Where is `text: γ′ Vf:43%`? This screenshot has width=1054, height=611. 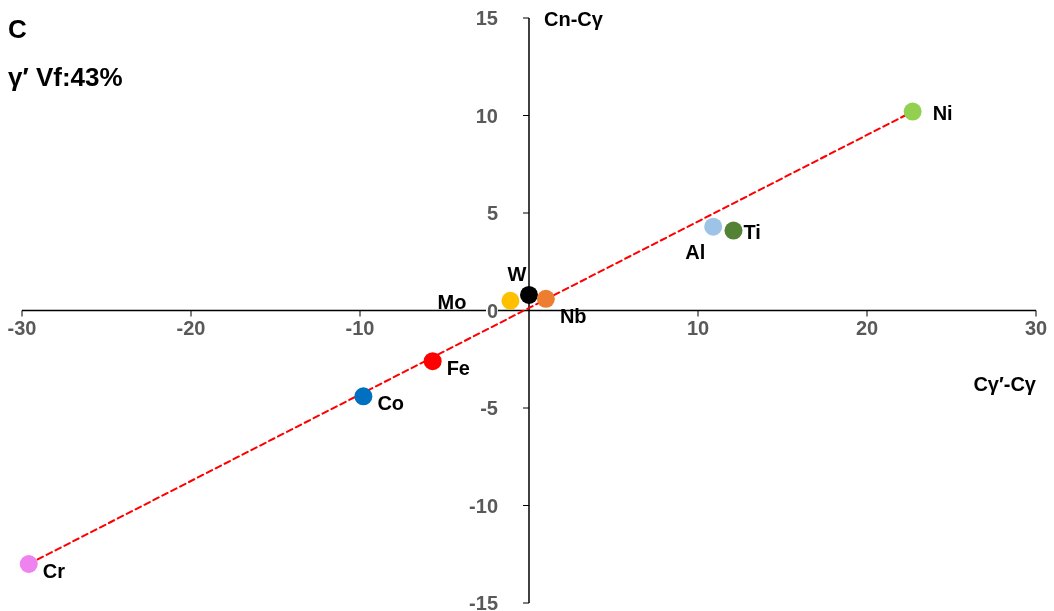
text: γ′ Vf:43% is located at coordinates (65, 77).